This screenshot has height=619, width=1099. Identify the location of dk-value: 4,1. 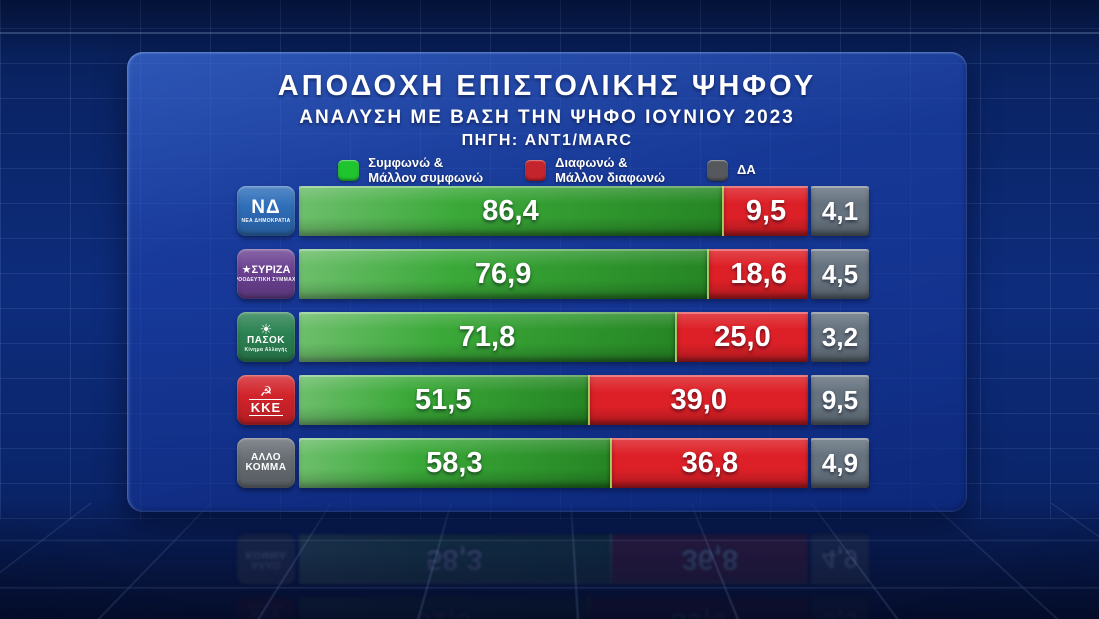
(840, 210).